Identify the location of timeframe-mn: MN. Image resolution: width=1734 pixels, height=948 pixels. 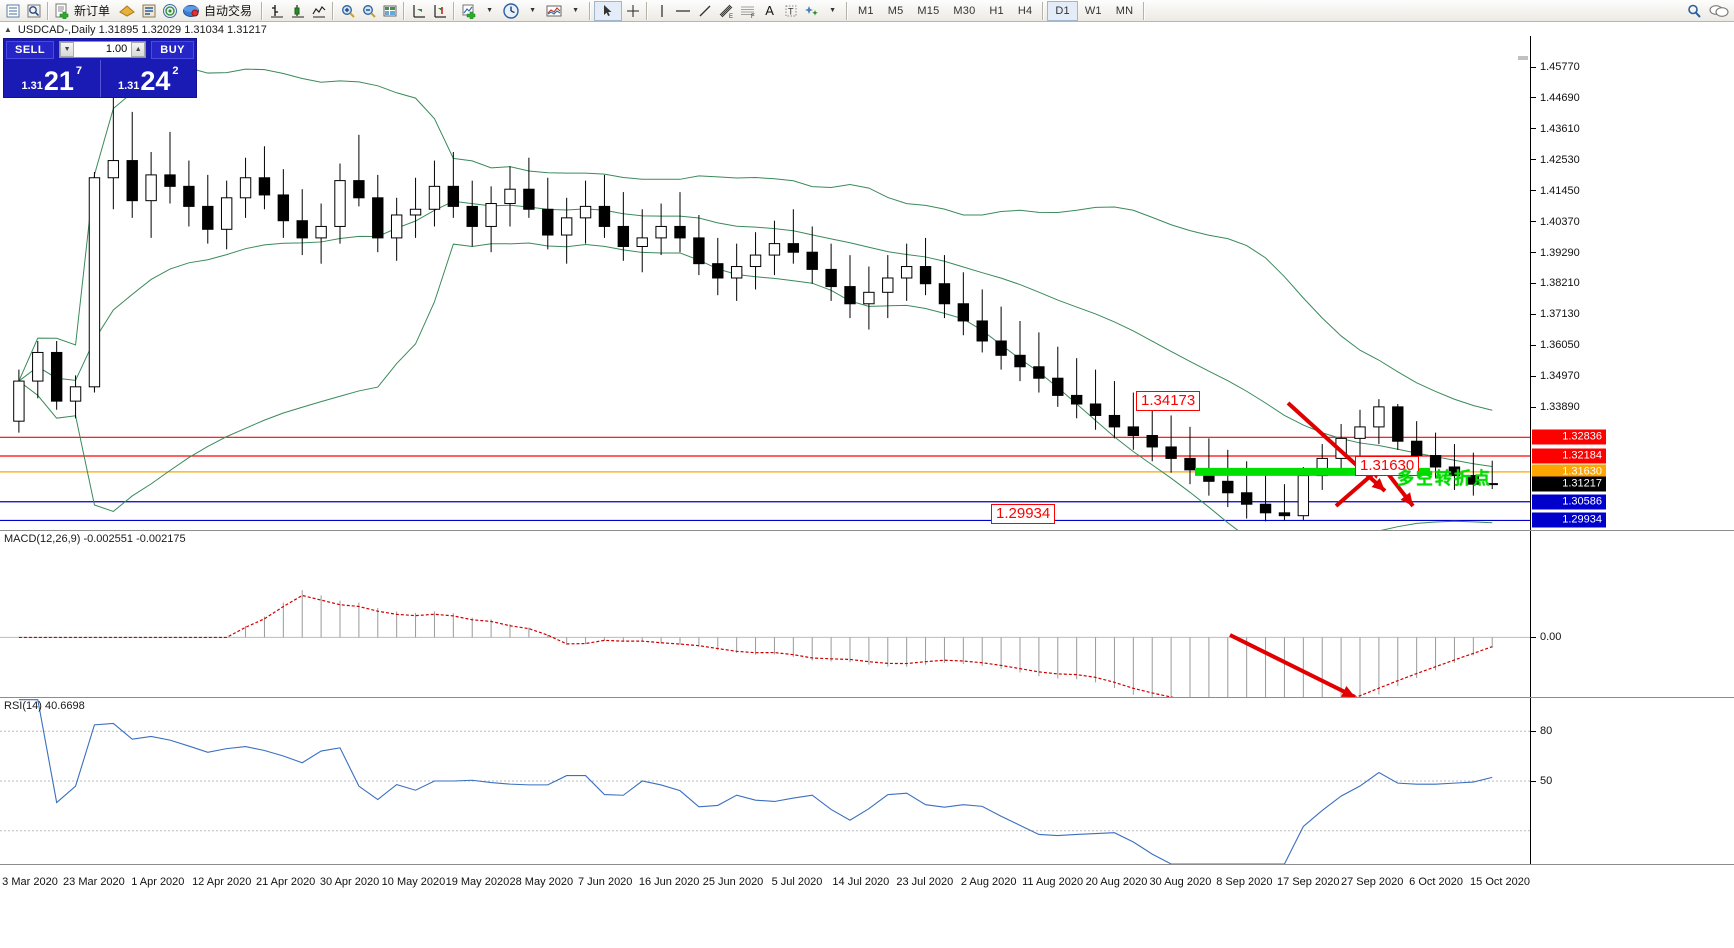
(1124, 10).